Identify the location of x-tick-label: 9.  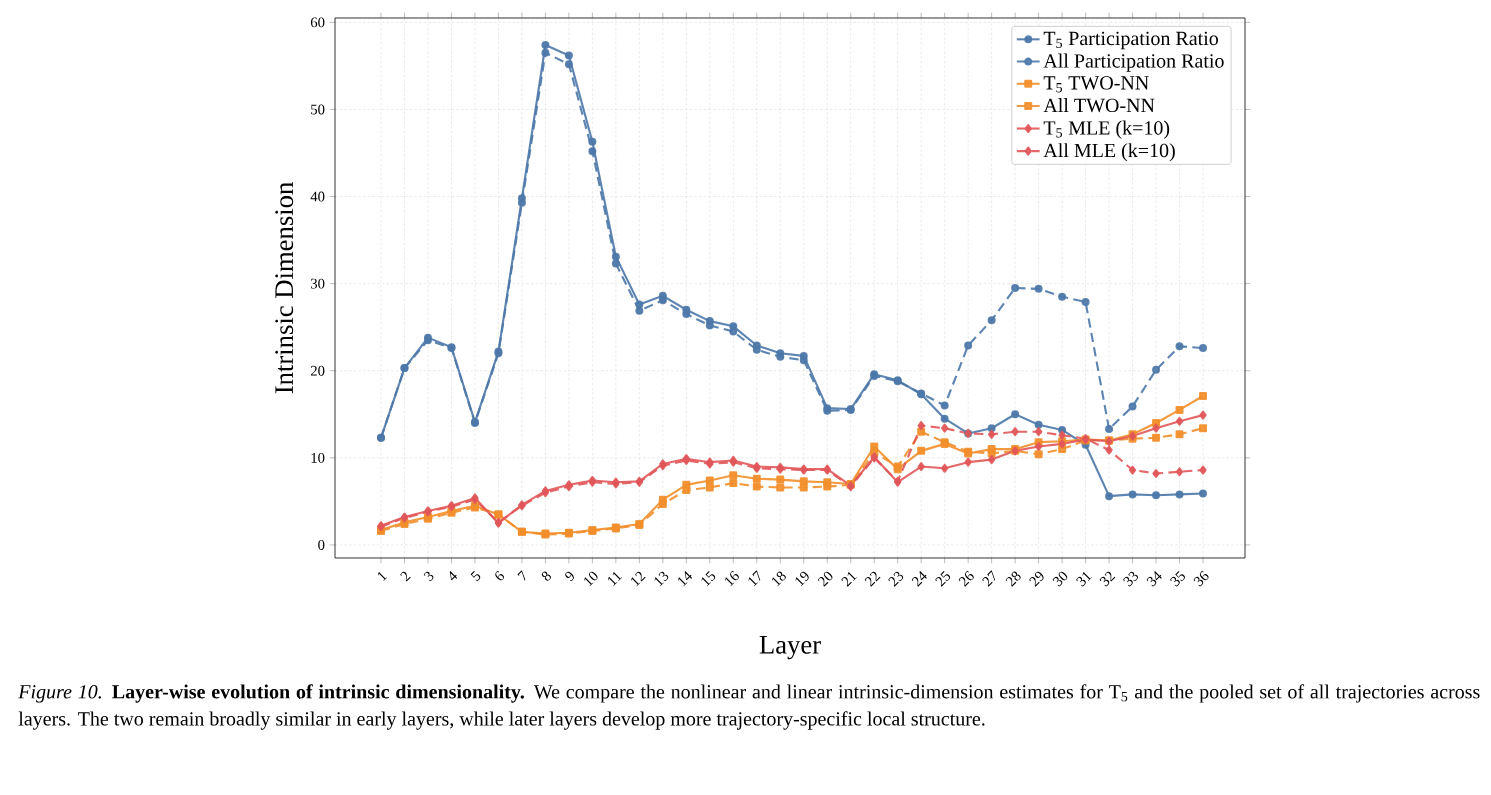
(569, 576).